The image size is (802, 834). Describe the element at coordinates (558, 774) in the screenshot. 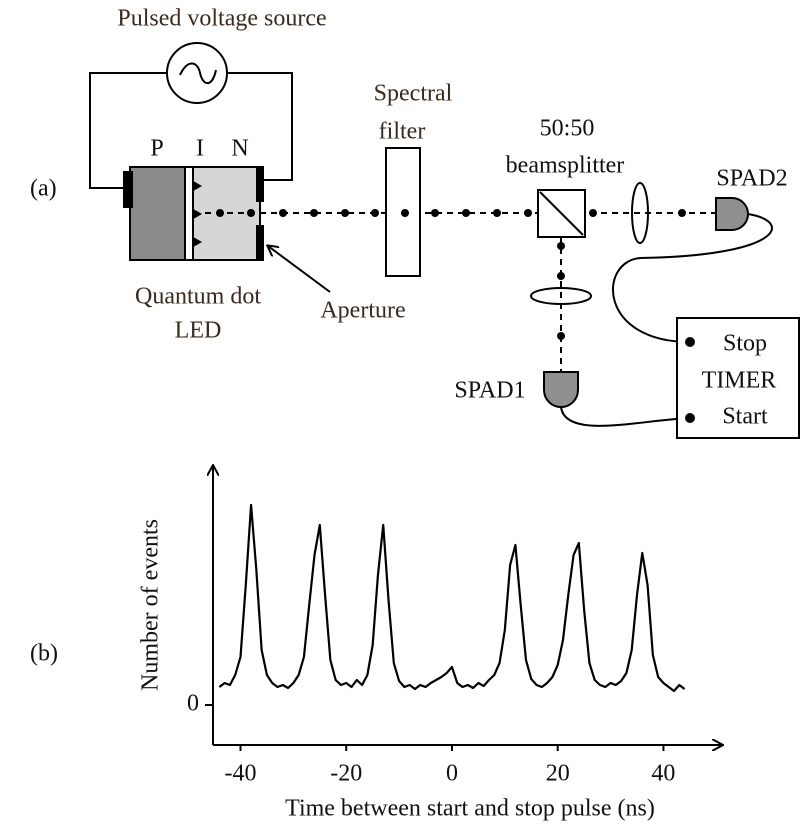

I see `x-tick-label: 20` at that location.